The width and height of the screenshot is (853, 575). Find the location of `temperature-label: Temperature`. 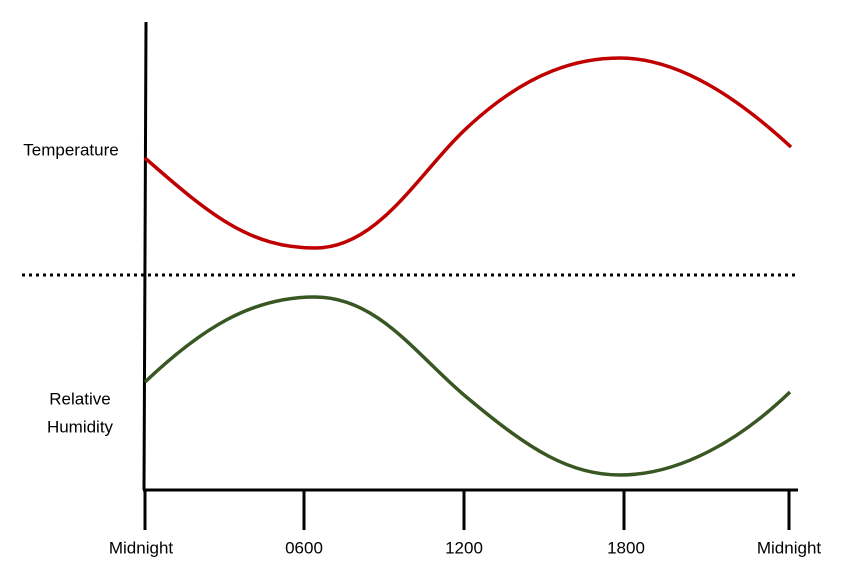

temperature-label: Temperature is located at coordinates (70, 149).